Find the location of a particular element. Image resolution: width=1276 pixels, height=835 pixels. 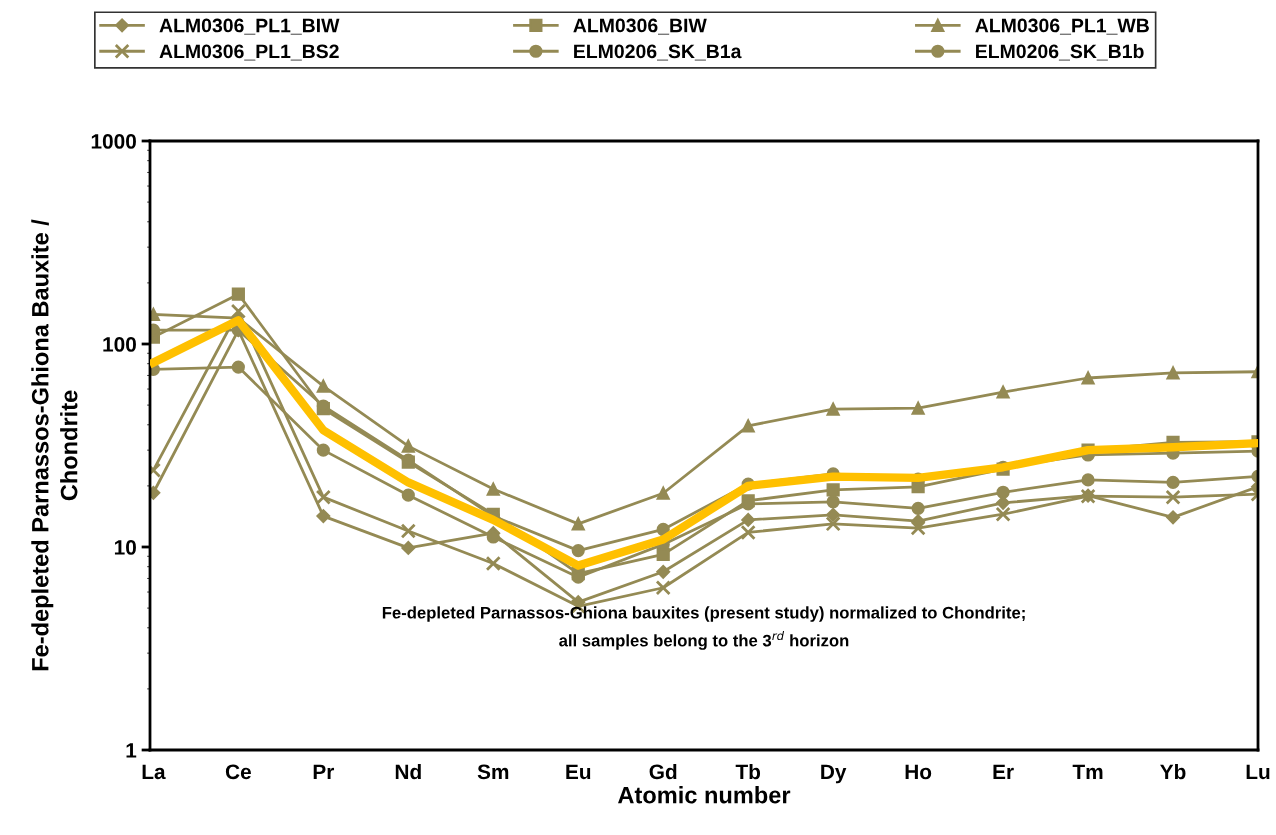

x-tick-label: La is located at coordinates (154, 772).